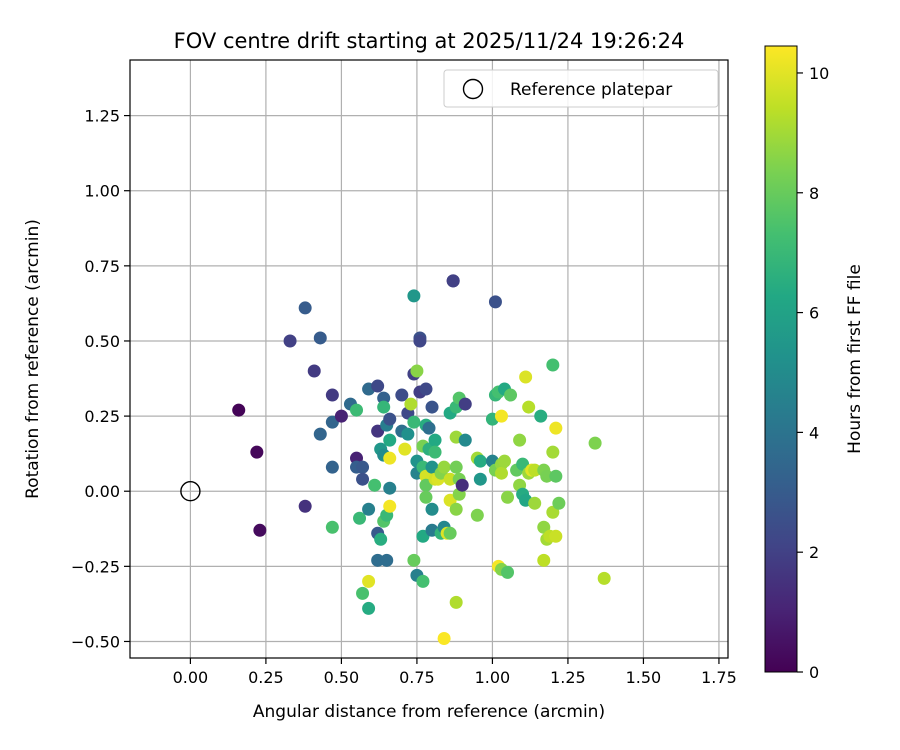 The width and height of the screenshot is (900, 750). What do you see at coordinates (814, 672) in the screenshot?
I see `colorbar-tick-label: 0` at bounding box center [814, 672].